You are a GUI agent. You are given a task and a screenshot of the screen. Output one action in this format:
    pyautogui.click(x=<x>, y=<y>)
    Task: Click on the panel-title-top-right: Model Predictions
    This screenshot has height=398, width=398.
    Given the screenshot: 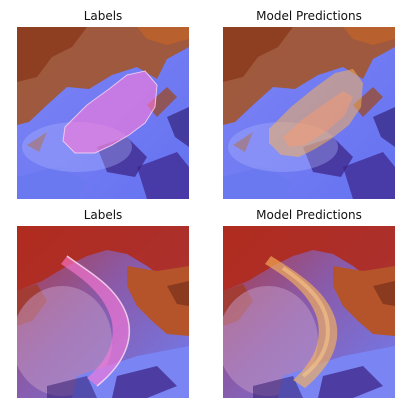 What is the action you would take?
    pyautogui.click(x=309, y=16)
    